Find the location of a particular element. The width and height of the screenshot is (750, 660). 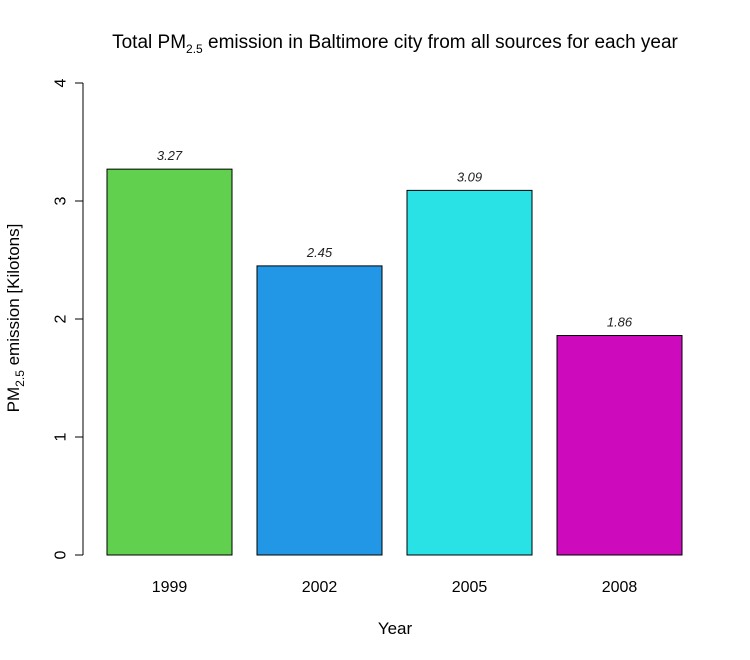

chart-title-prefix: Total PM is located at coordinates (149, 42).